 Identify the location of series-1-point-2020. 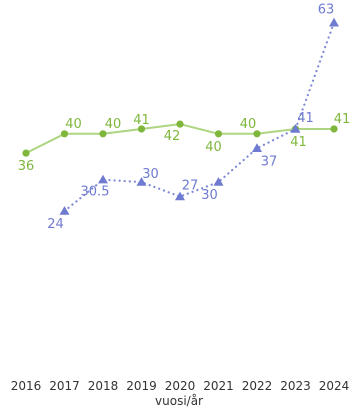
(180, 124).